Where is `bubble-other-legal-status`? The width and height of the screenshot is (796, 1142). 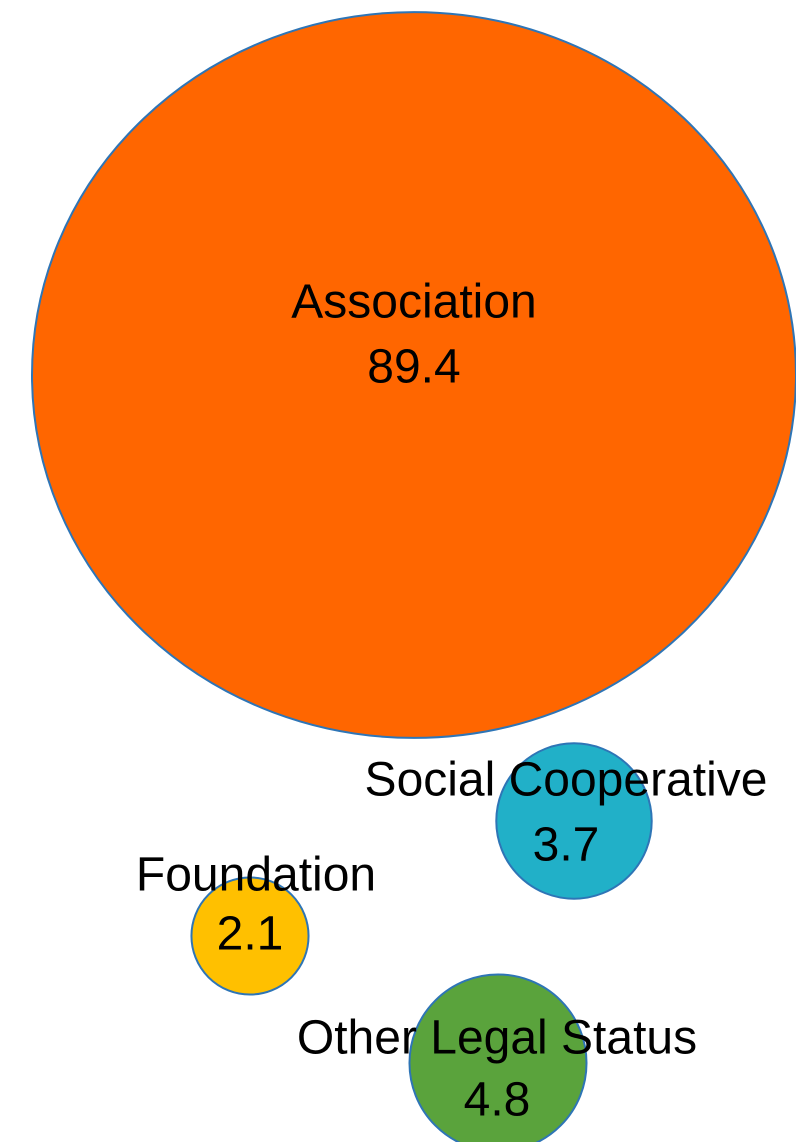
bubble-other-legal-status is located at coordinates (498, 1057).